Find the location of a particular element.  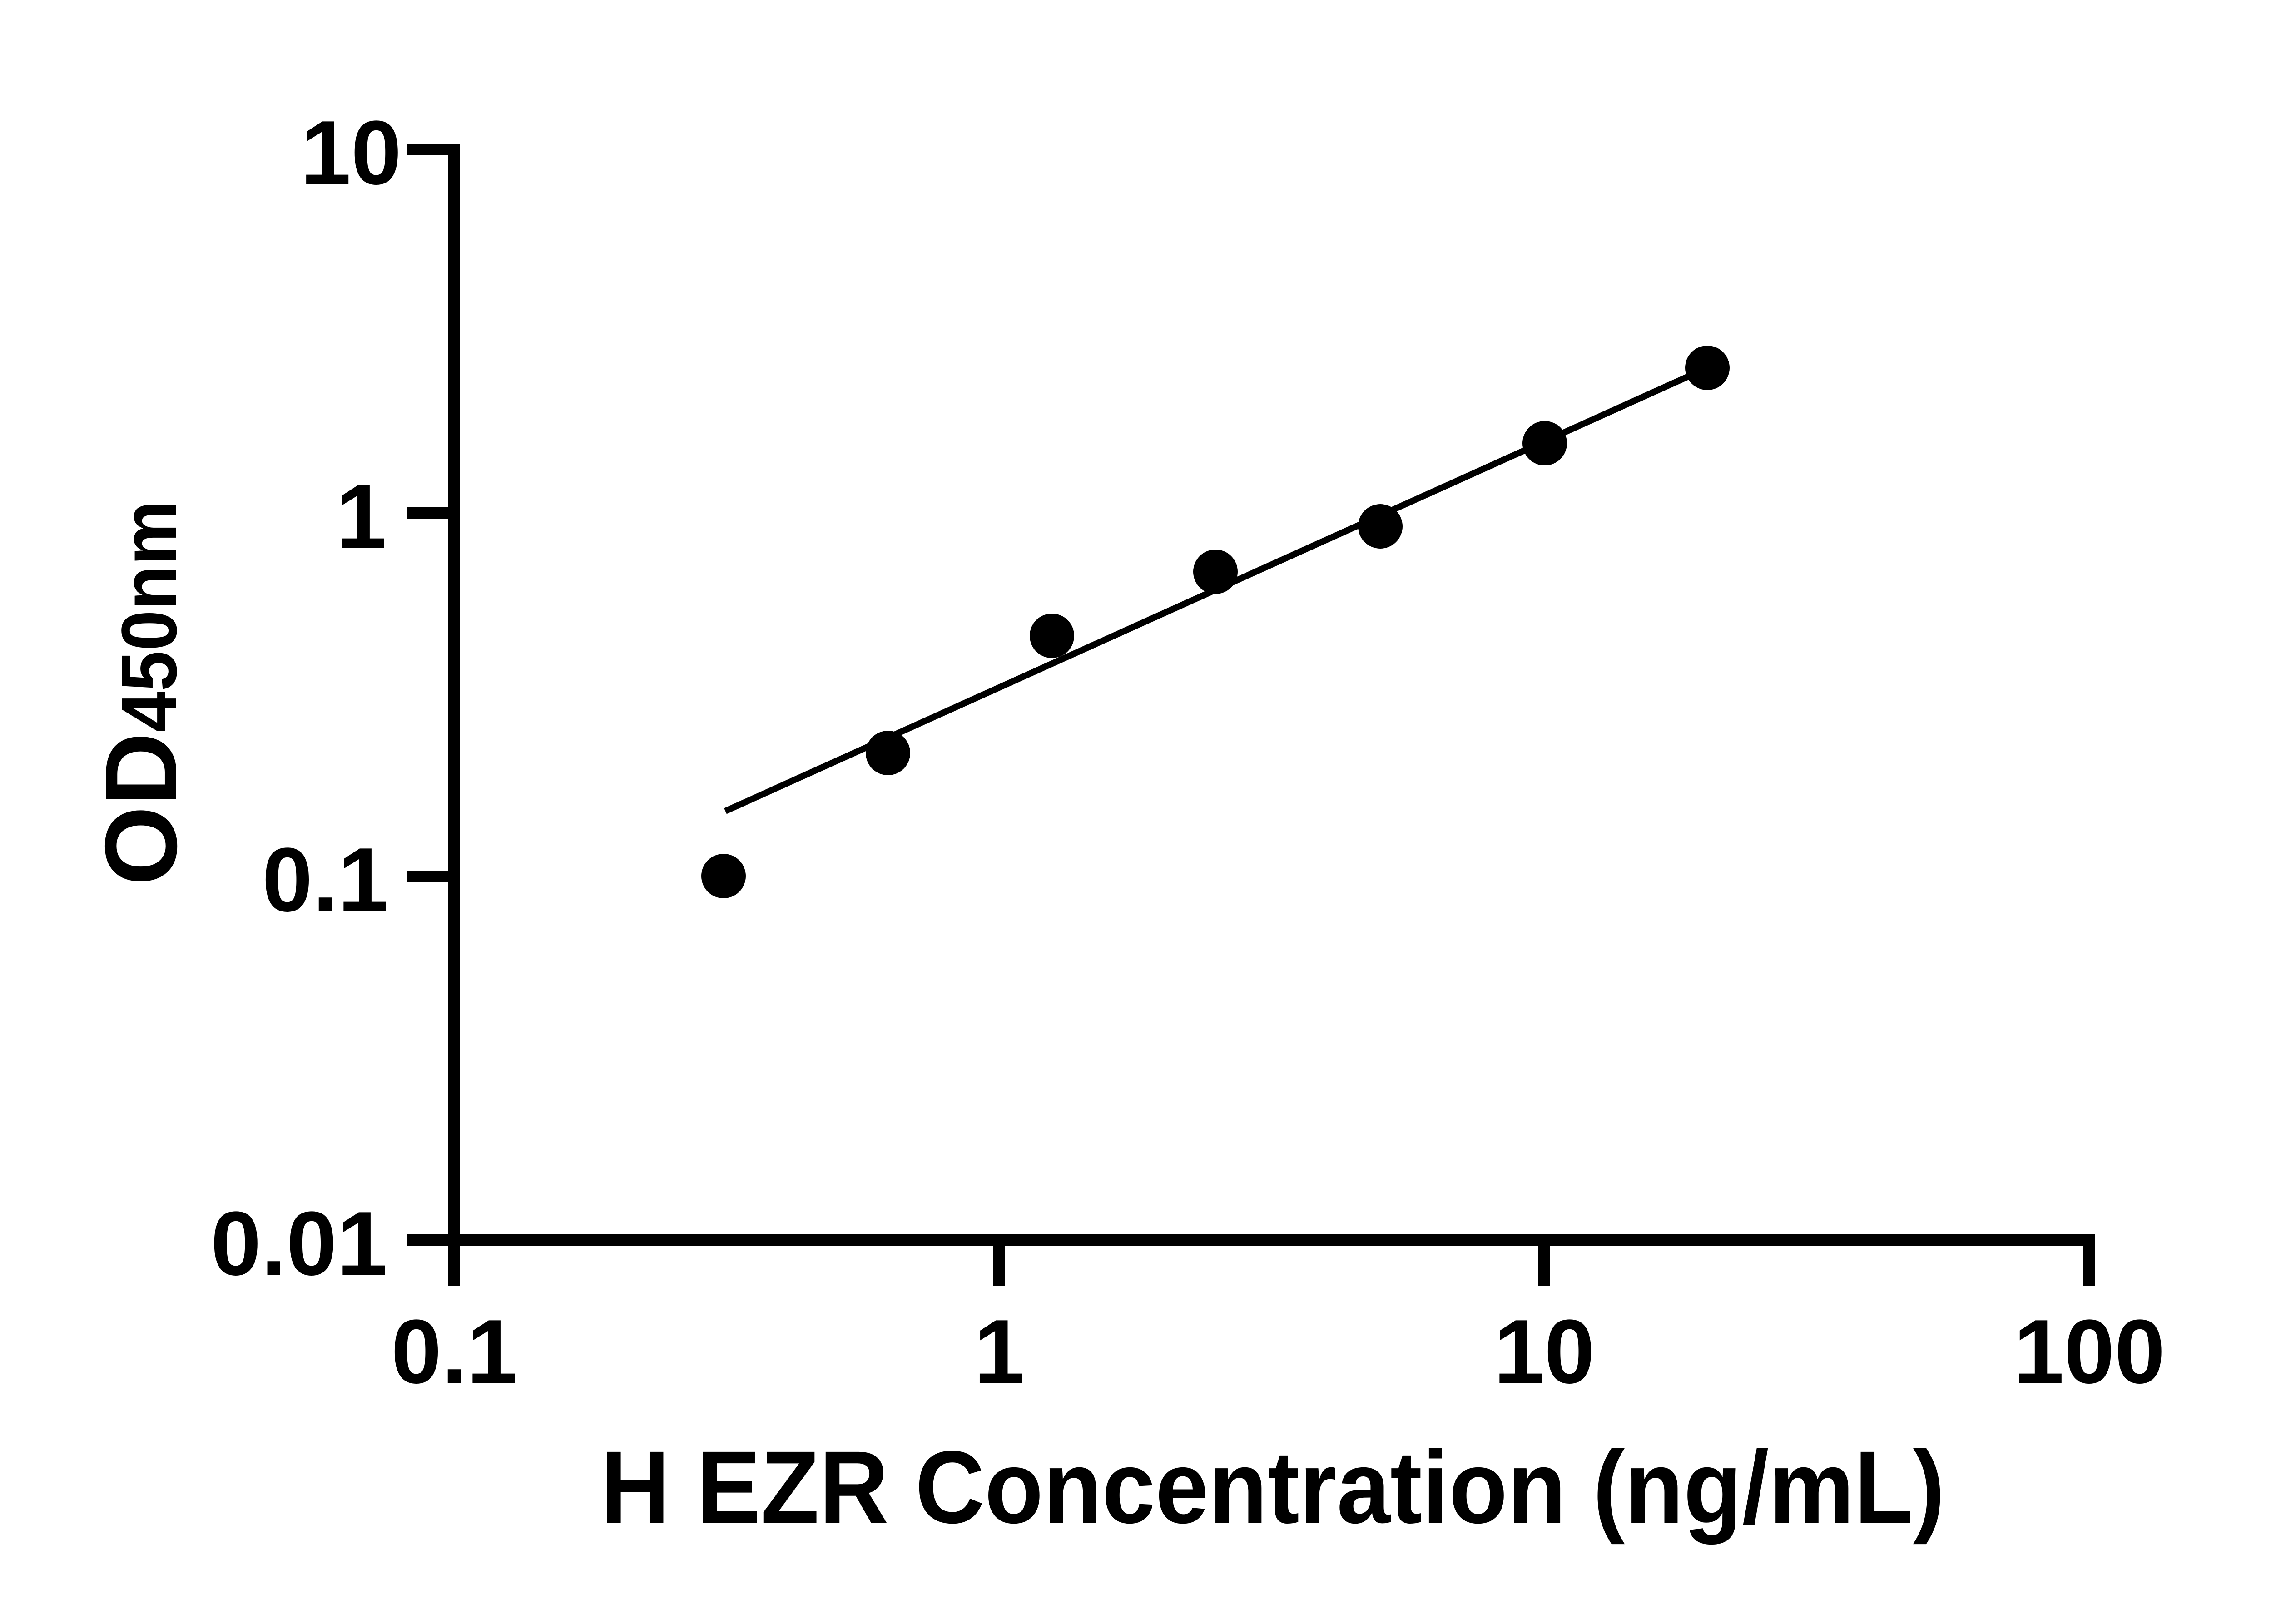

svg-text: H EZR Concentration (ng/mL) is located at coordinates (1272, 1487).